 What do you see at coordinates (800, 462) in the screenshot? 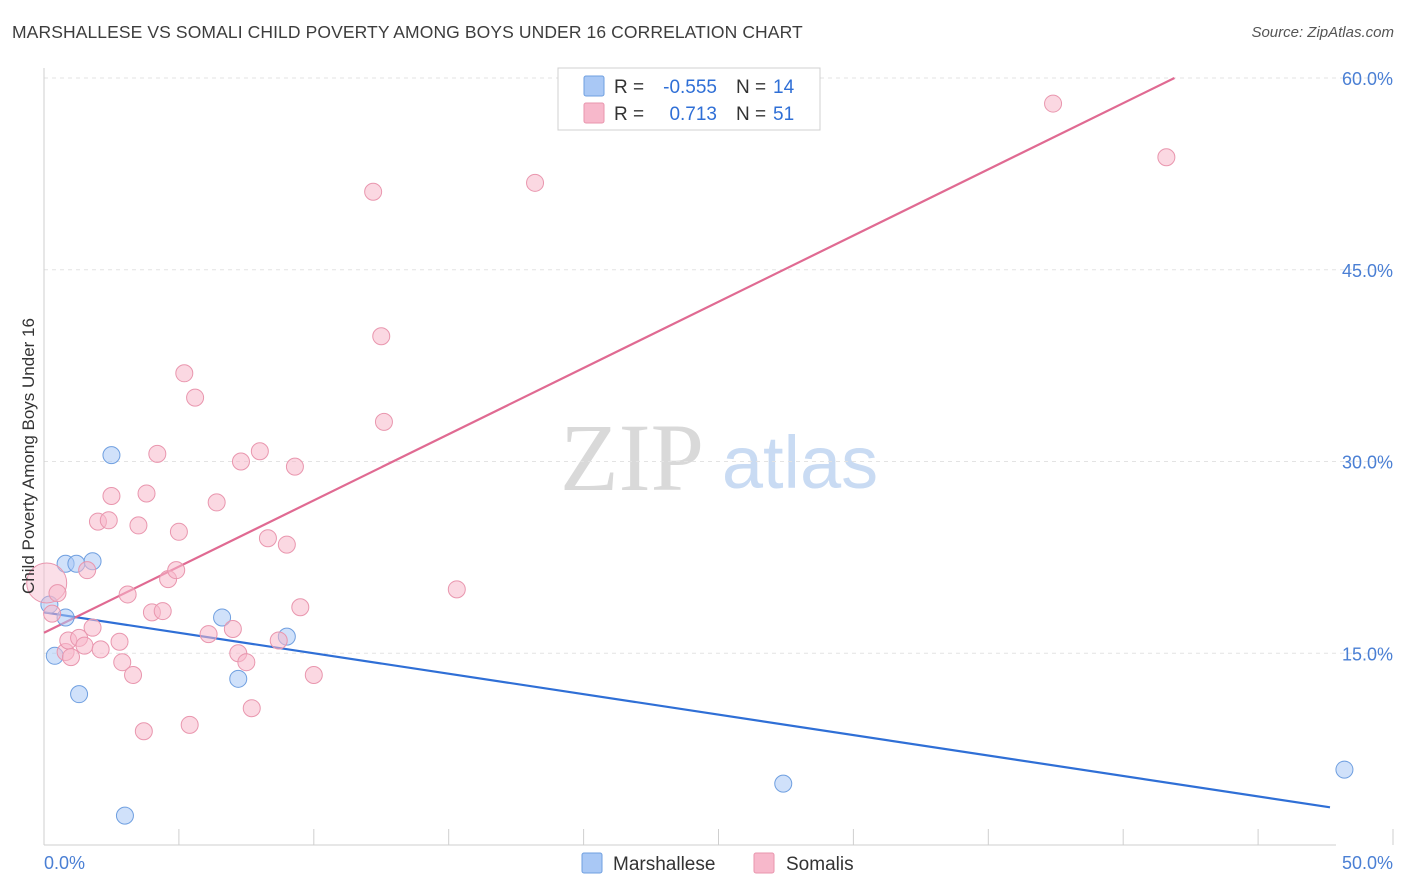
I see `watermark-atlas: atlas` at bounding box center [800, 462].